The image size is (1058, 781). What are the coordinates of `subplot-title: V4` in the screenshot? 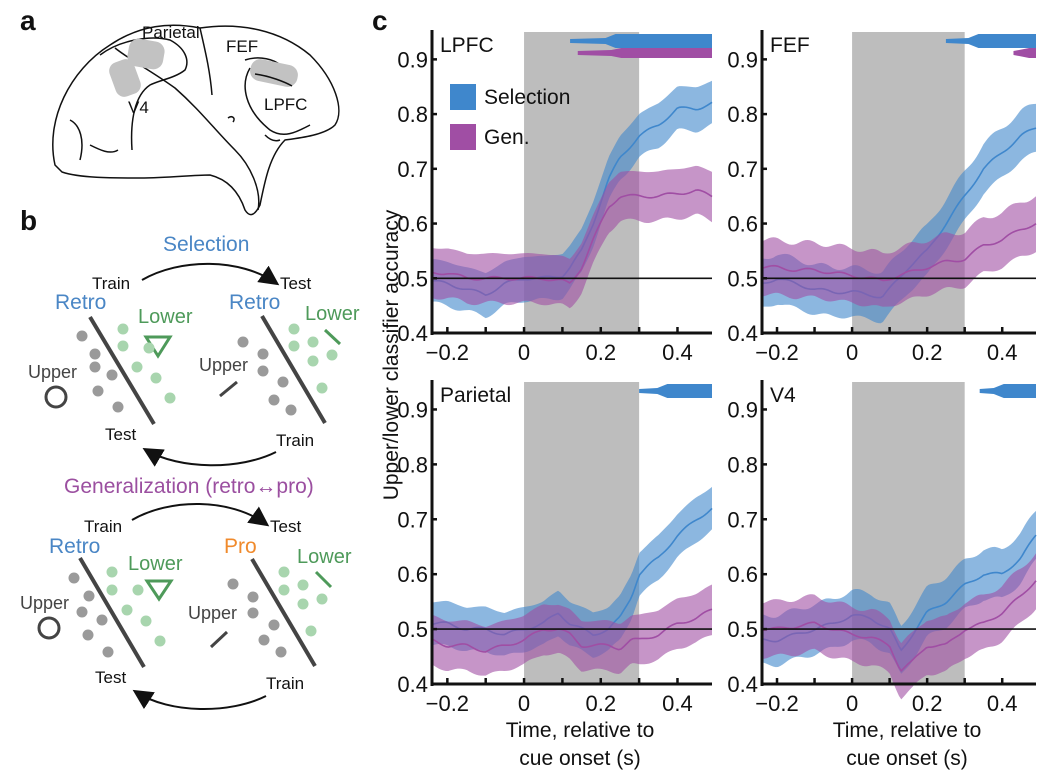 It's located at (783, 395).